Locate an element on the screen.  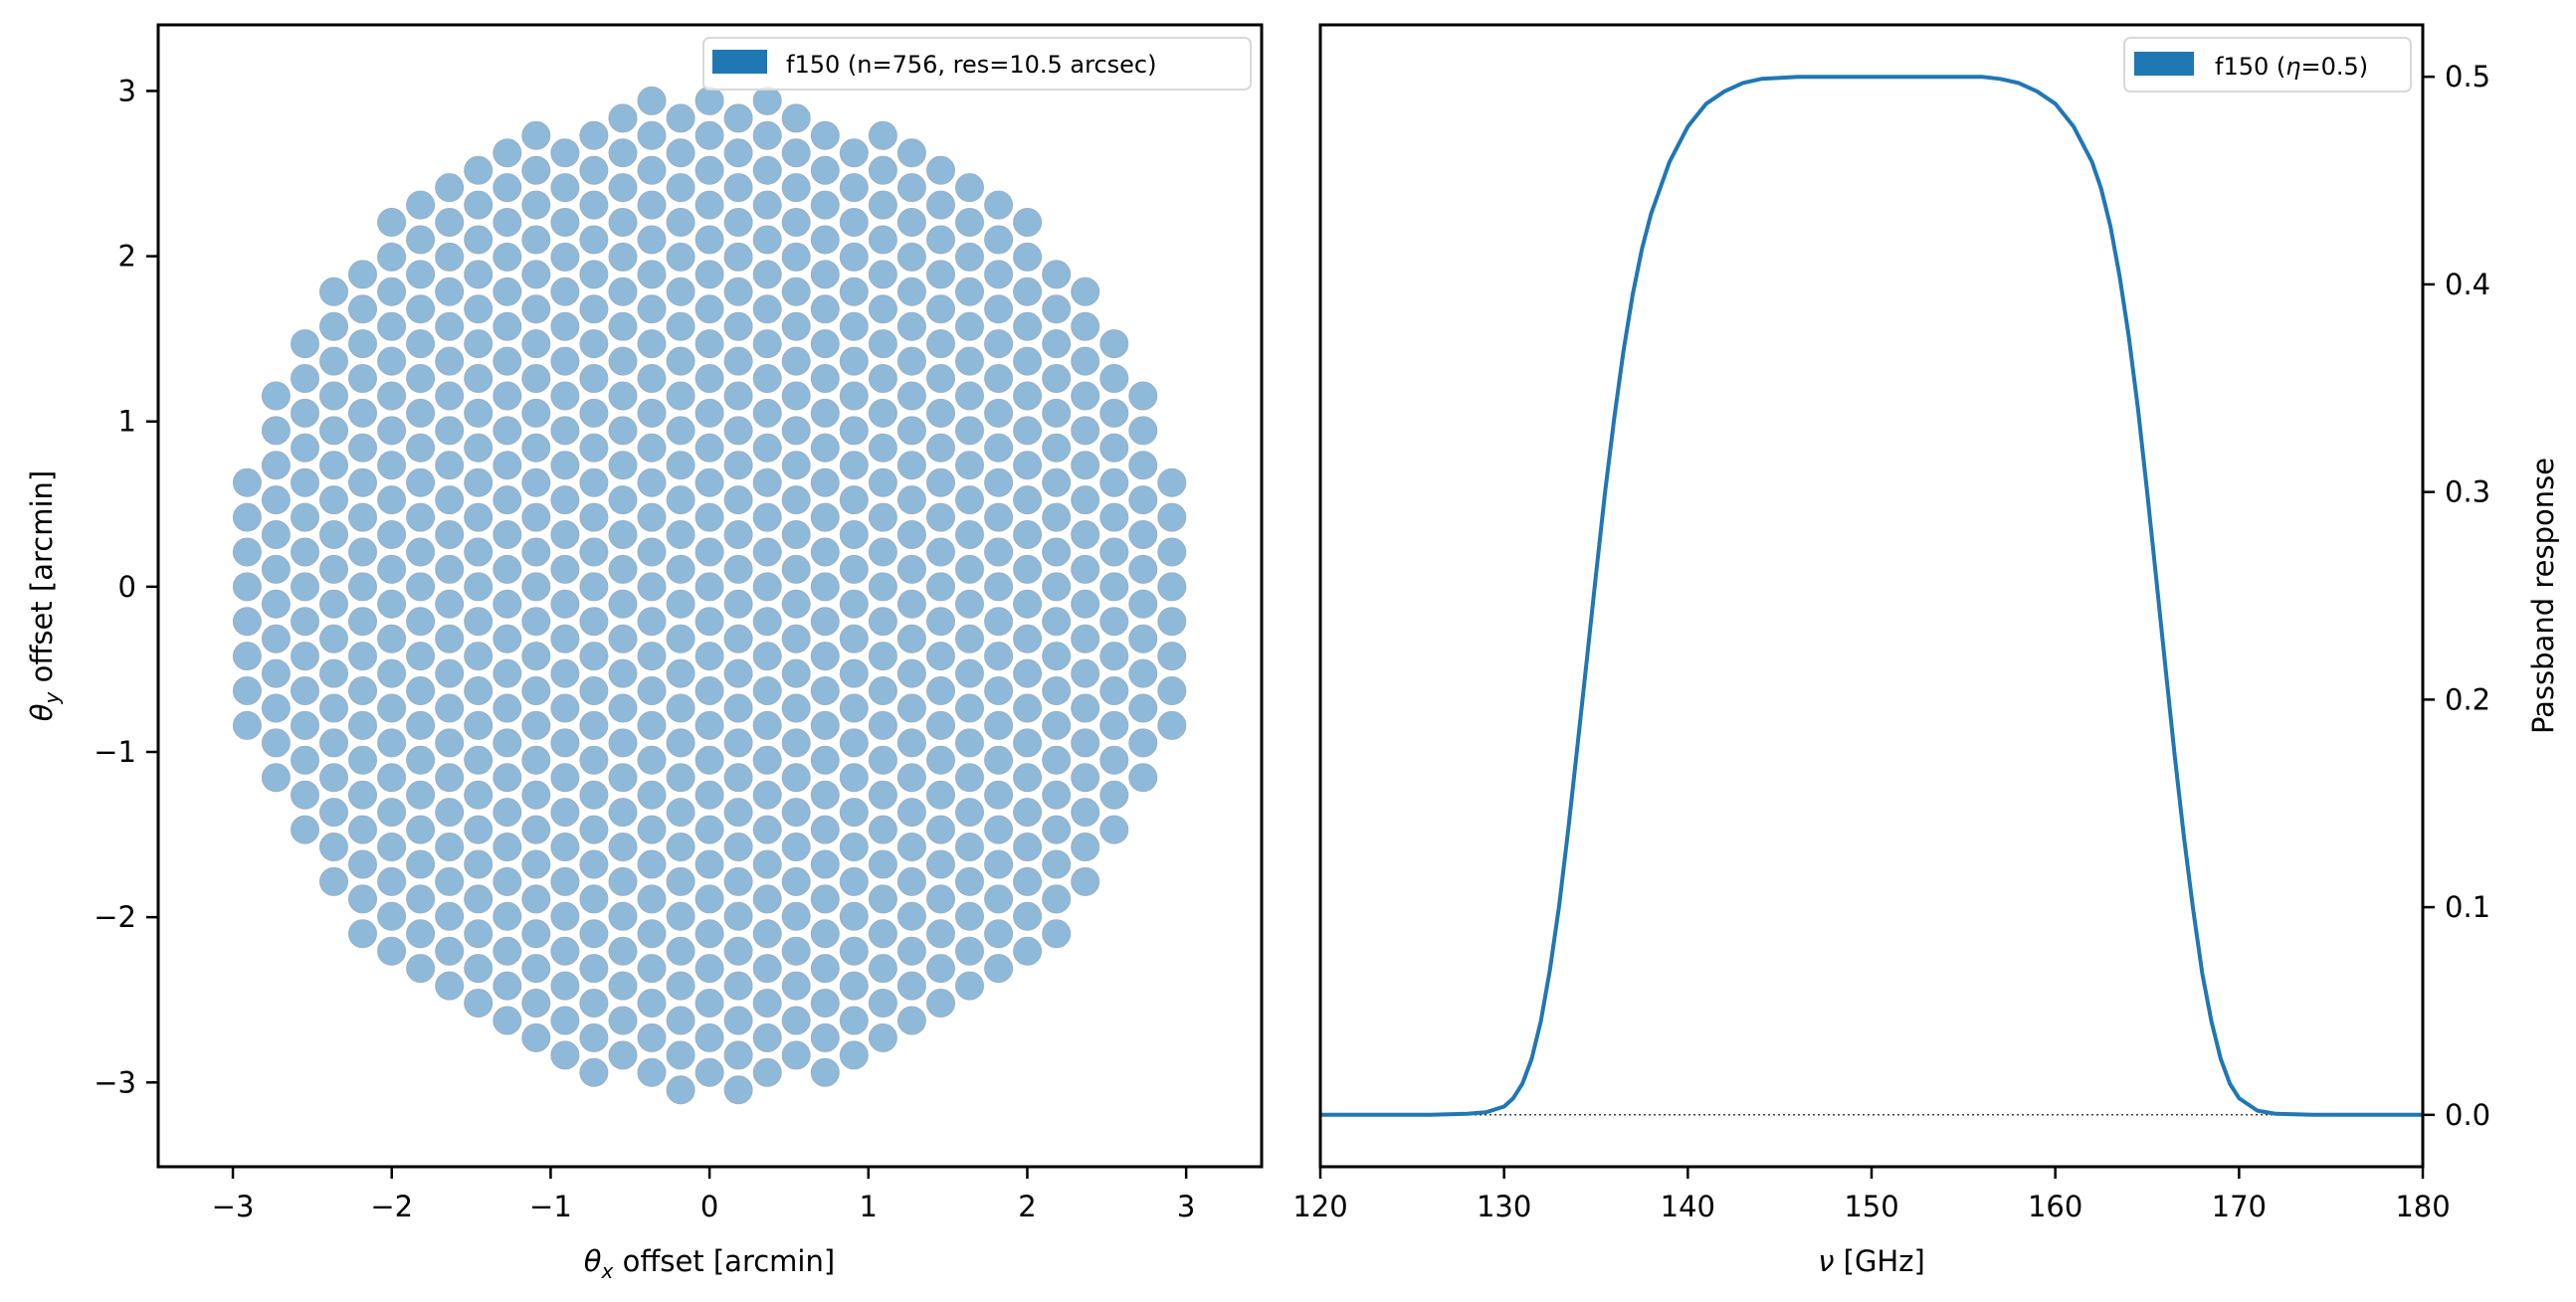
x-tick-label: 180 is located at coordinates (2422, 1206).